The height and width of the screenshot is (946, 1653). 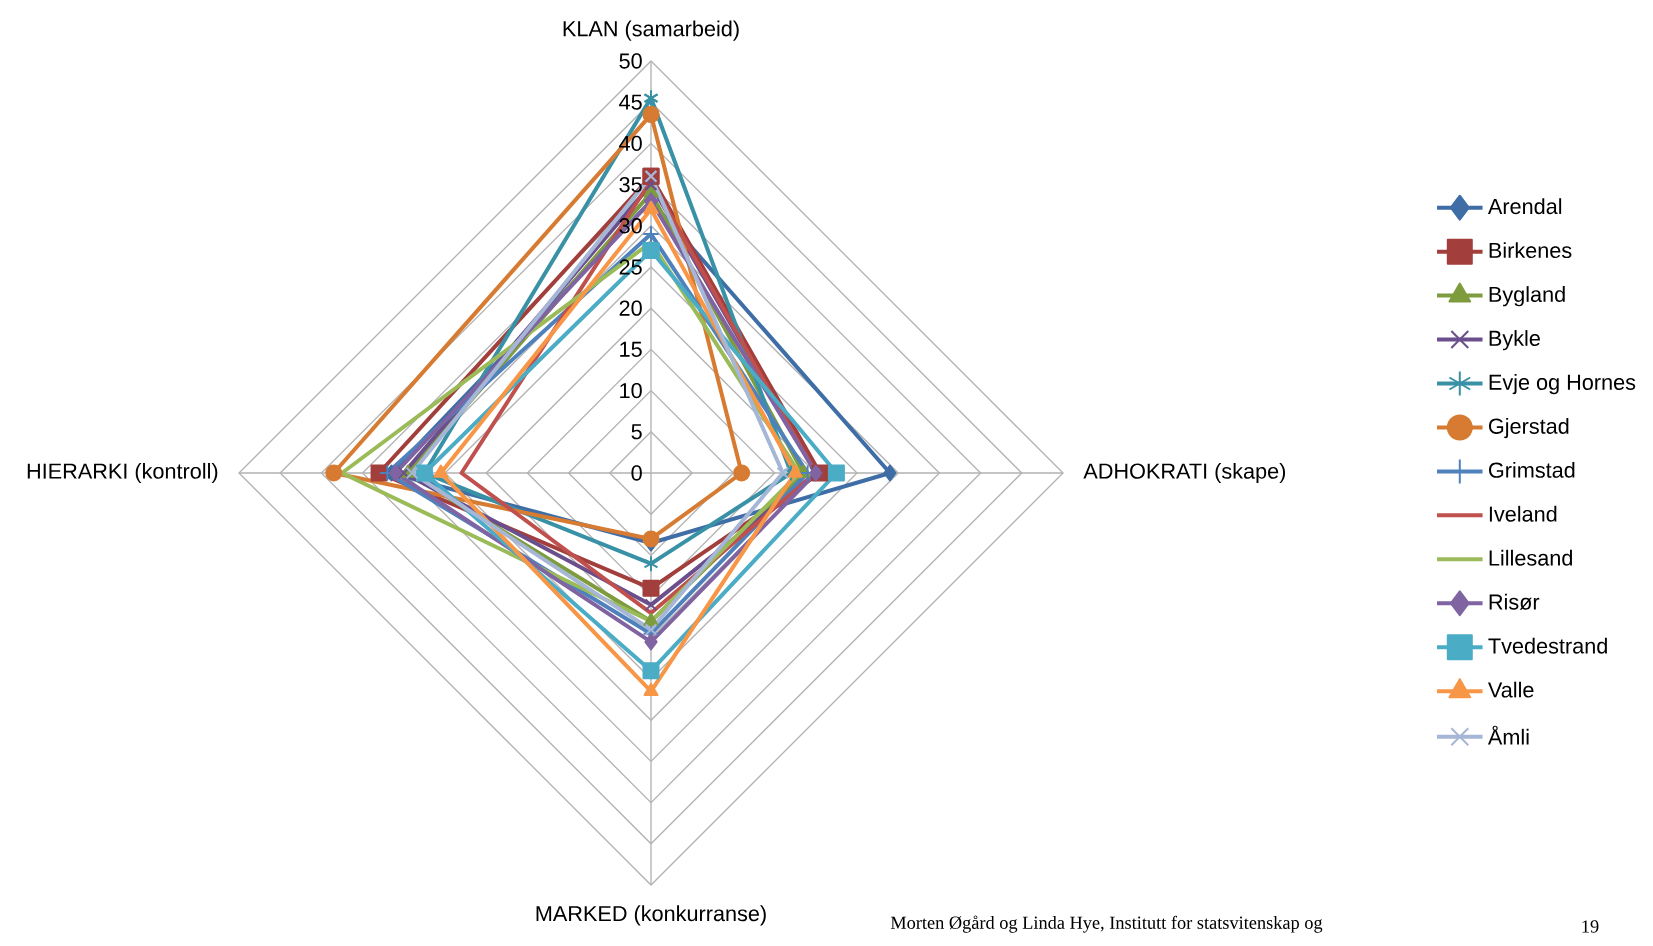 I want to click on y-tick-label: 15, so click(x=631, y=350).